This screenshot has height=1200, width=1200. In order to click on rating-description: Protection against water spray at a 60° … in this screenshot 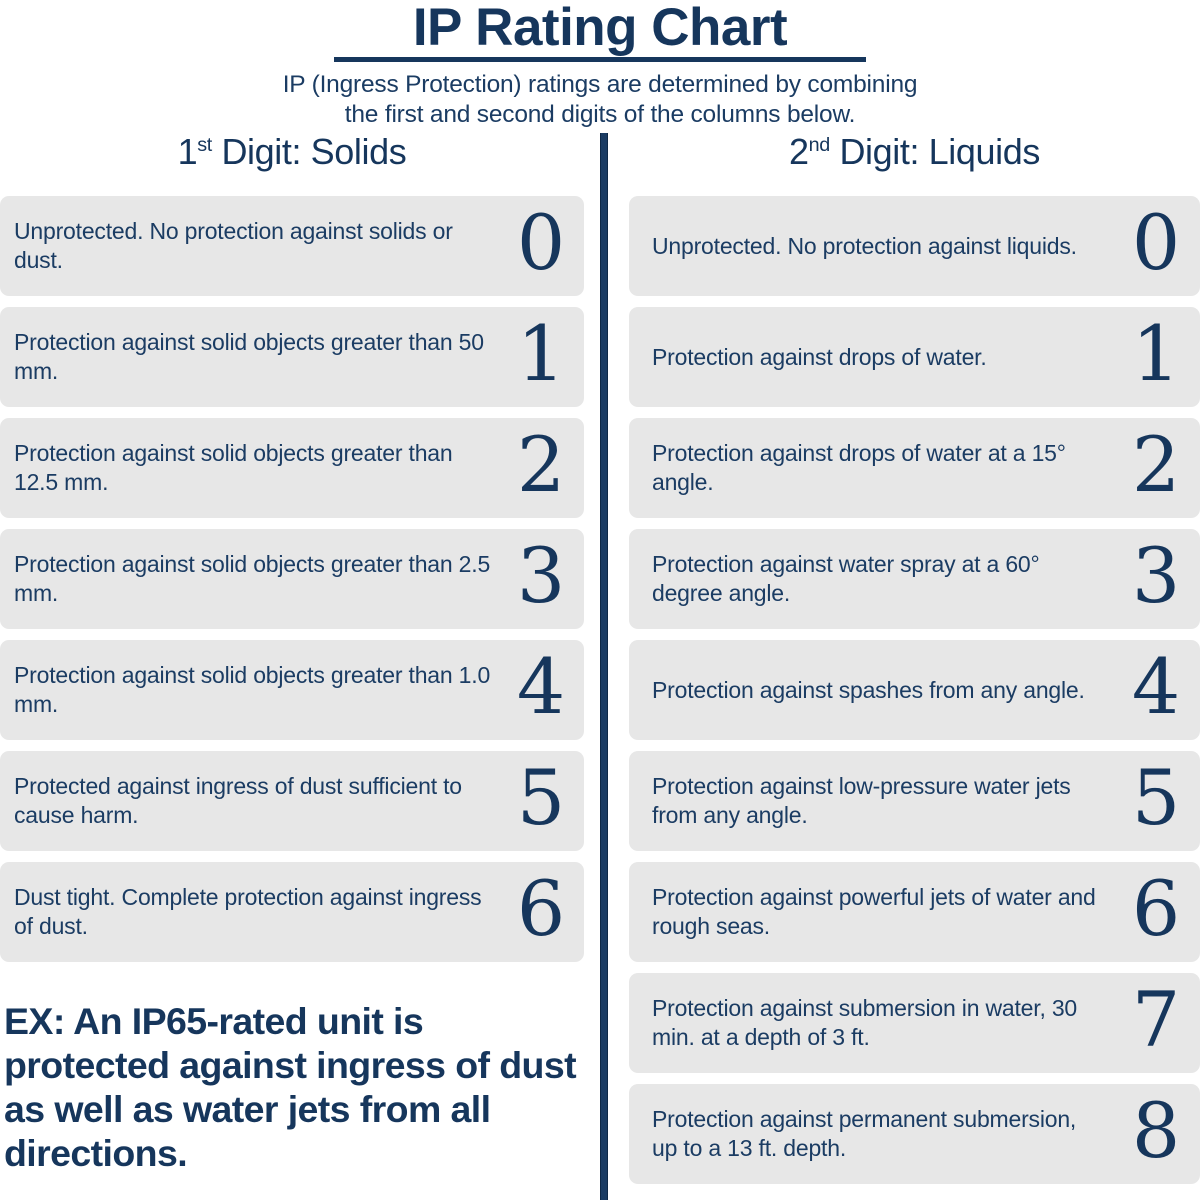, I will do `click(846, 578)`.